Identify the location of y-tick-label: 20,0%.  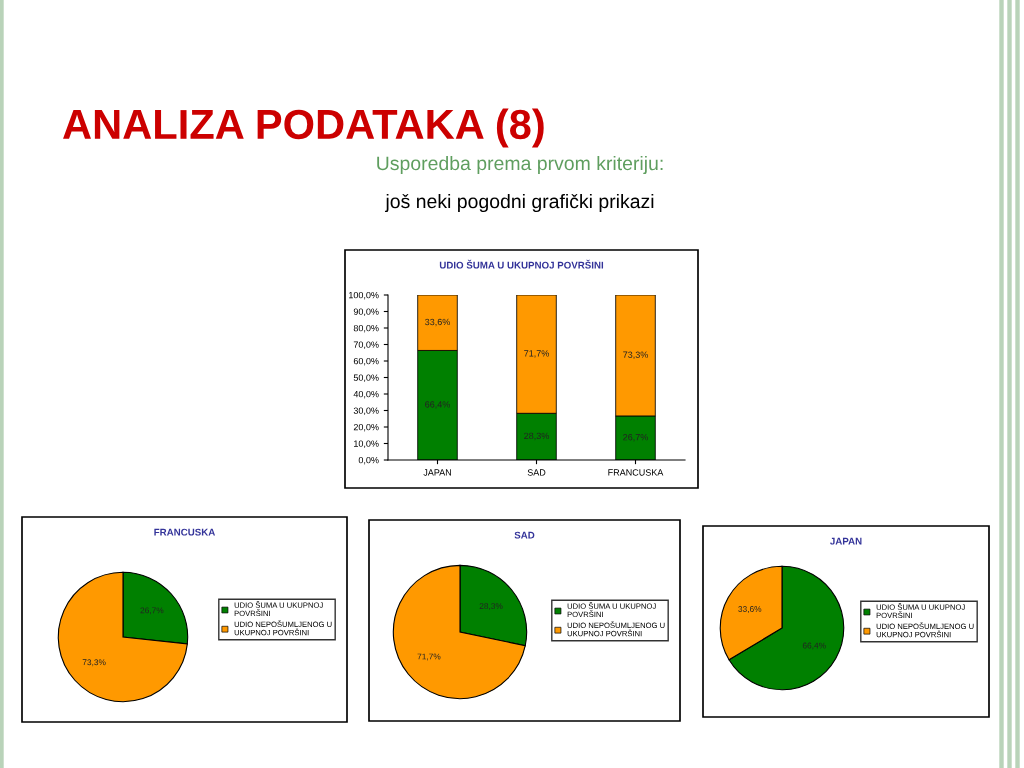
(366, 427).